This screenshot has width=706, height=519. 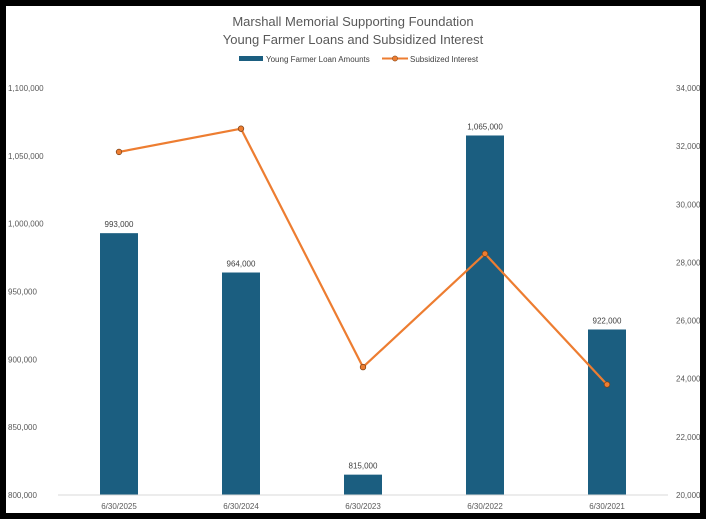 What do you see at coordinates (22, 359) in the screenshot?
I see `left-tick-label: 900,000` at bounding box center [22, 359].